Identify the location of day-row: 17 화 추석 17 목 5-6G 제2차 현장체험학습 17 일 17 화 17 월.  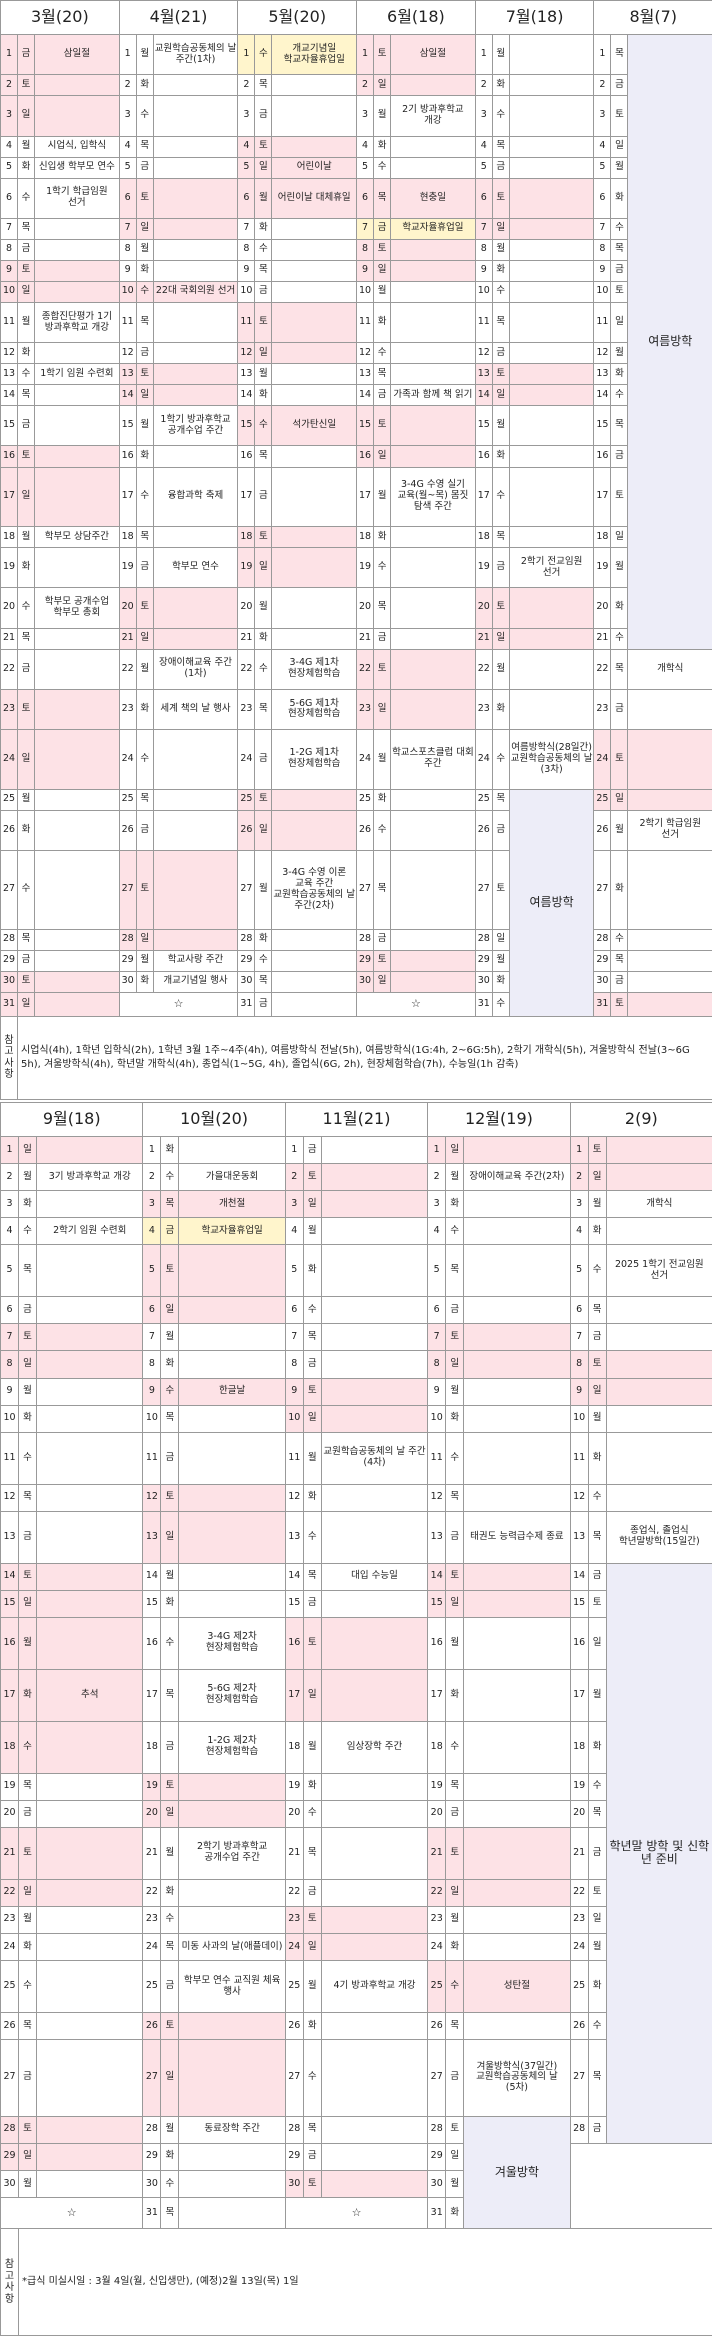
(356, 1695).